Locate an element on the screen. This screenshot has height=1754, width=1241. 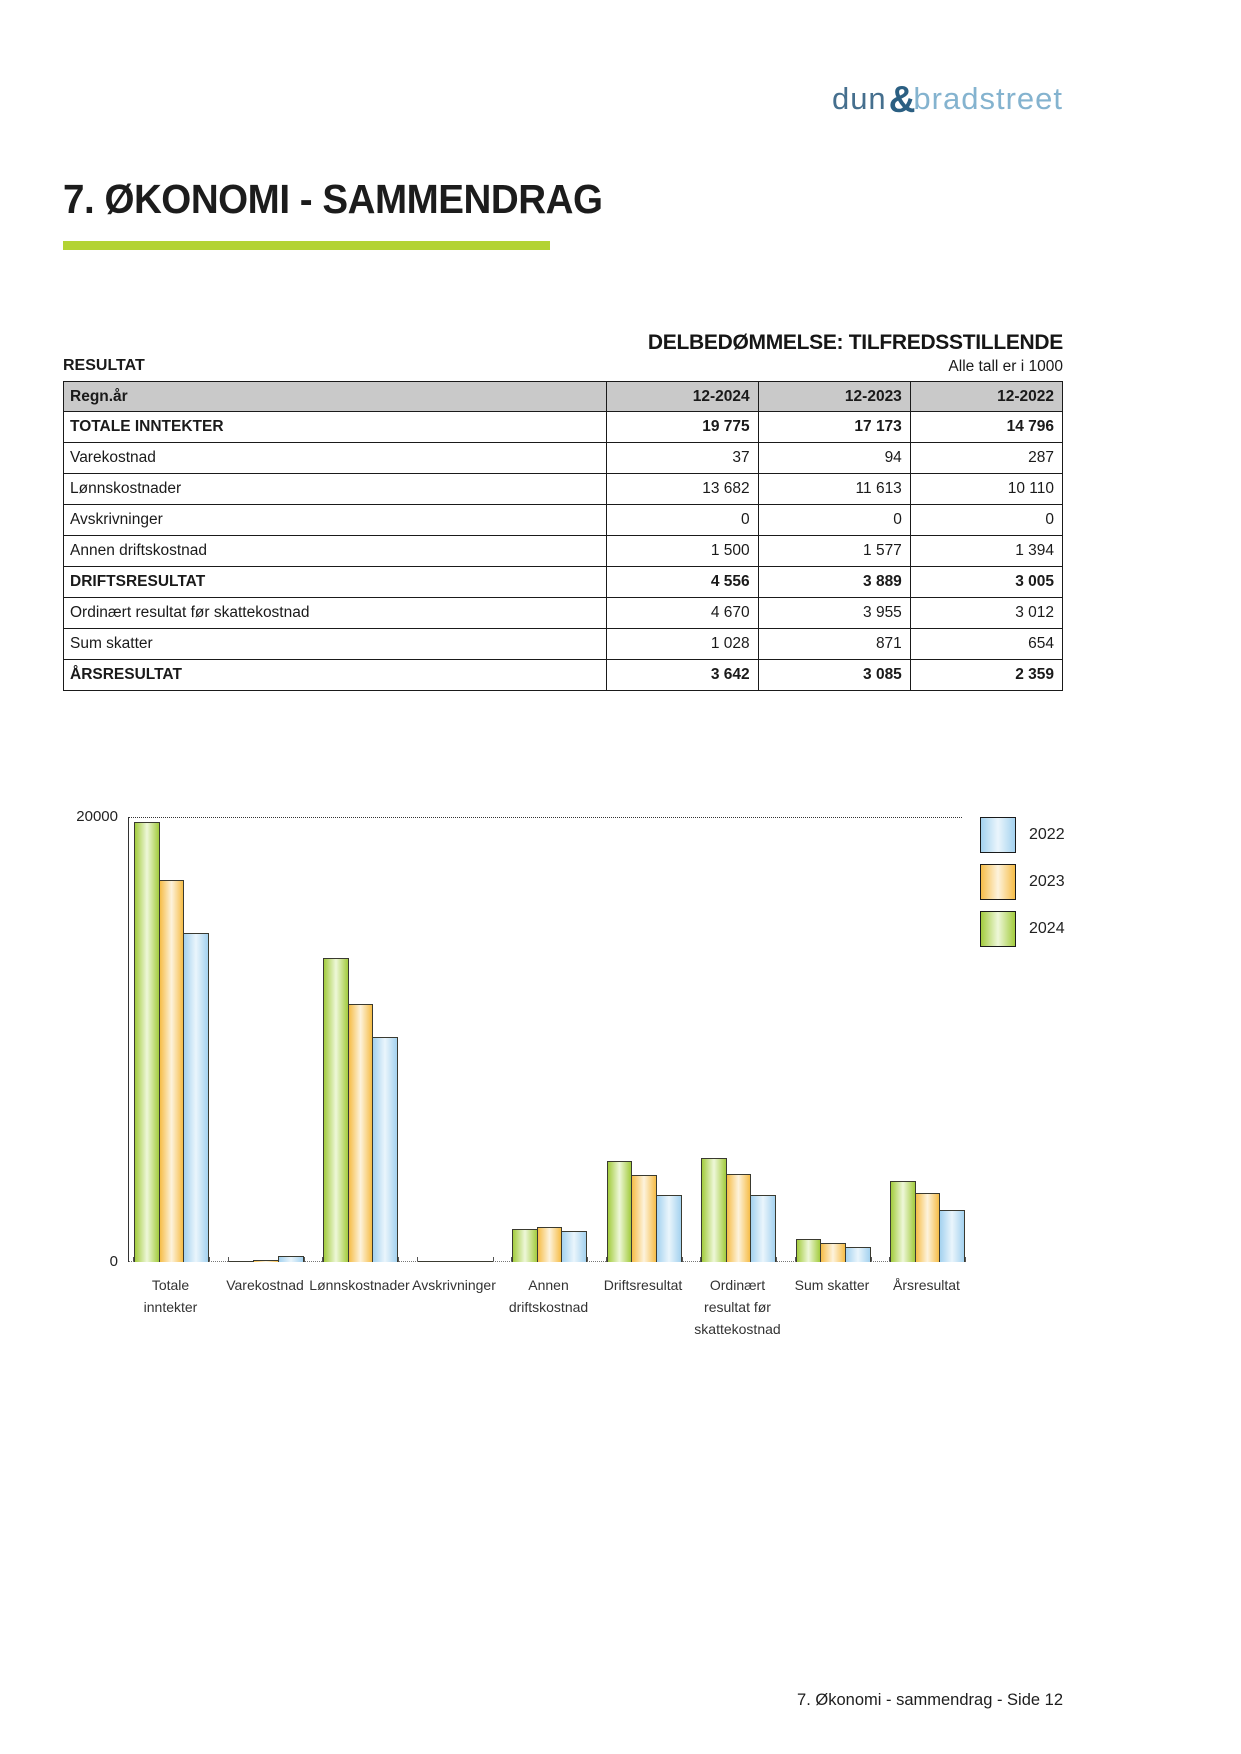
row-label: Ordinært resultat før skattekostnad is located at coordinates (335, 613).